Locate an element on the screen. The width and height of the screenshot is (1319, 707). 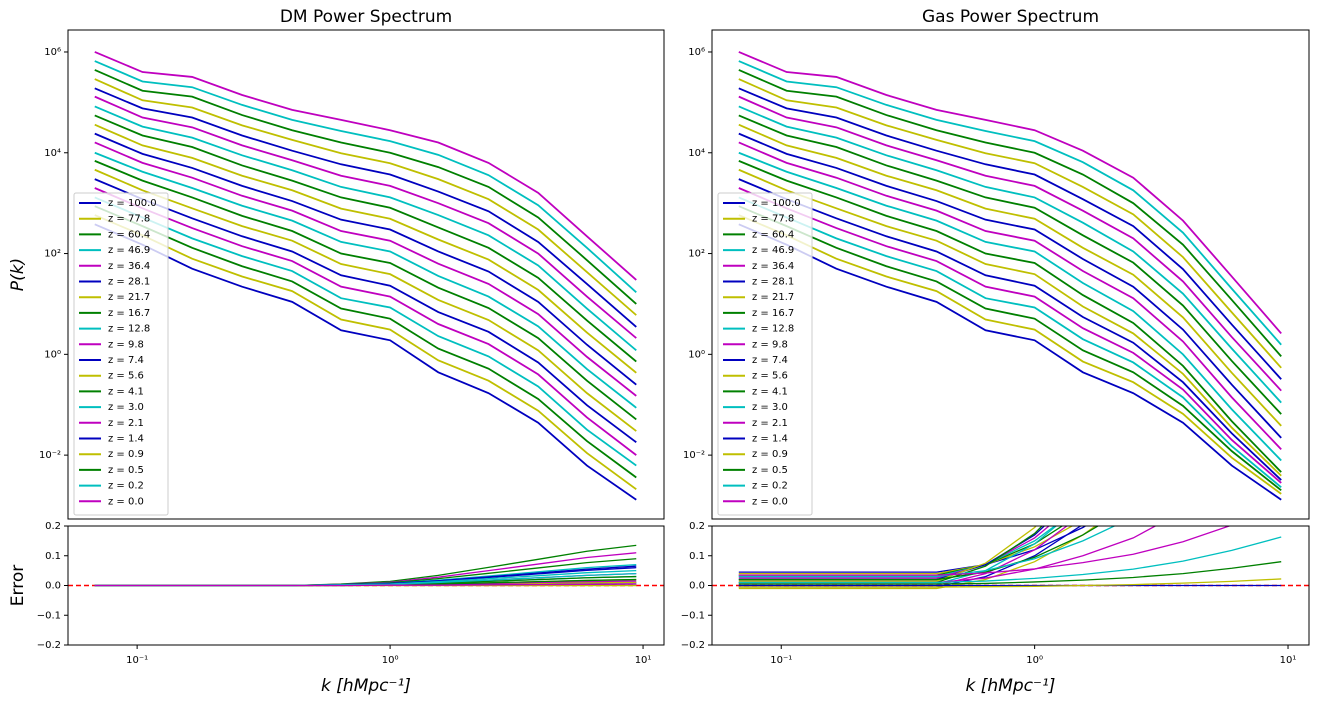
panel: −0.2 −0.1 0.0 0.1 0.2 10⁻¹ 10⁰ 10¹ k [hMpc⁻¹] is located at coordinates (995, 608).